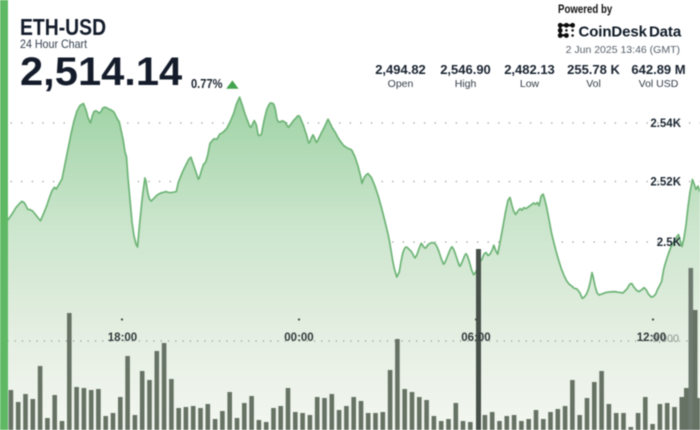 The image size is (700, 430). What do you see at coordinates (665, 339) in the screenshot?
I see `svg-text: 9,000` at bounding box center [665, 339].